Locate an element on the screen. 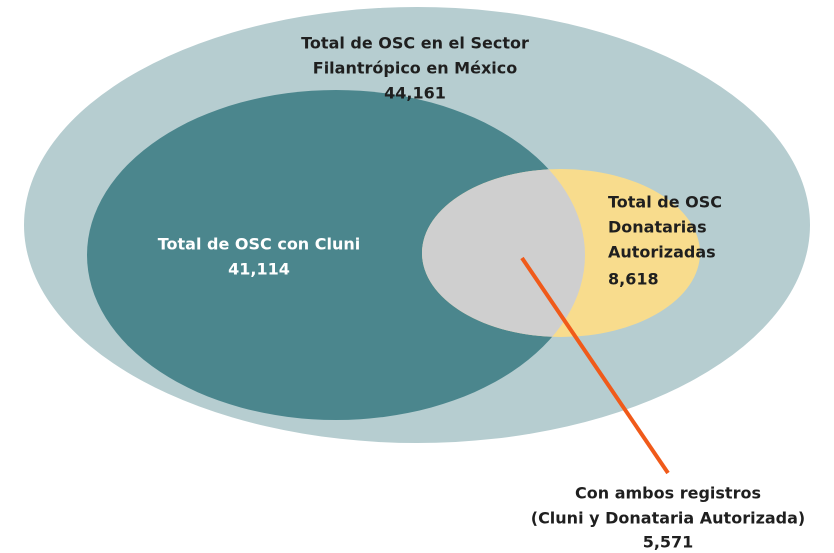  label: Autorizadas is located at coordinates (662, 252).